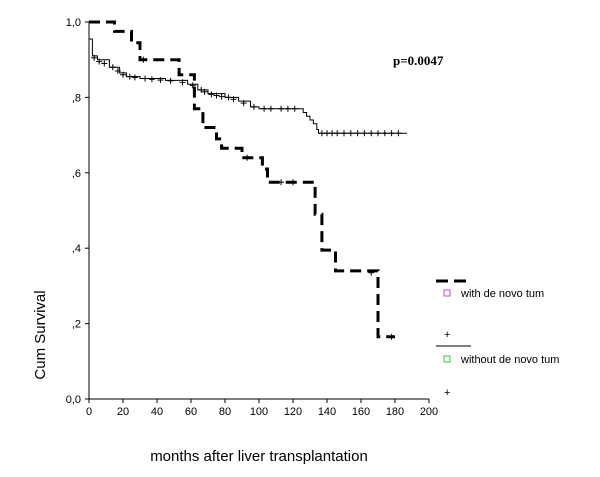  I want to click on p-value-annotation: p=0.0047, so click(418, 60).